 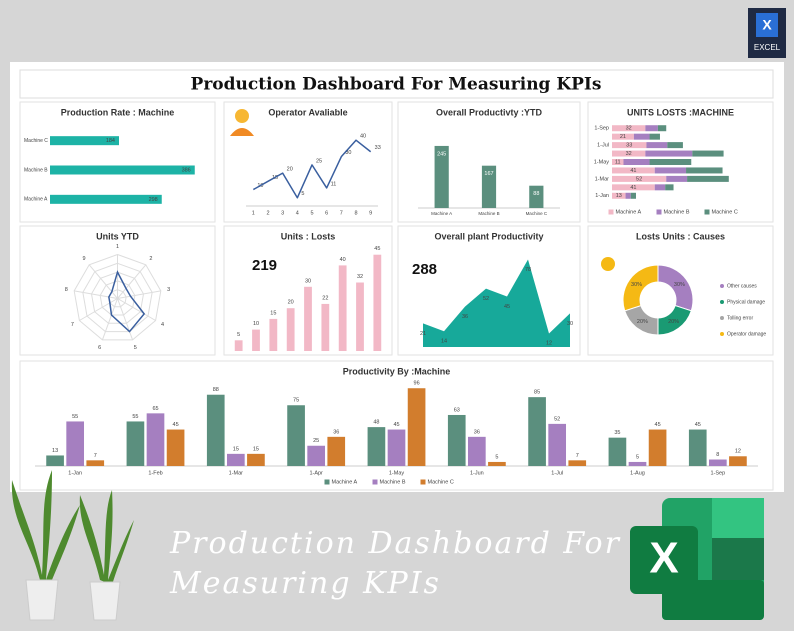 I want to click on line, so click(x=312, y=169).